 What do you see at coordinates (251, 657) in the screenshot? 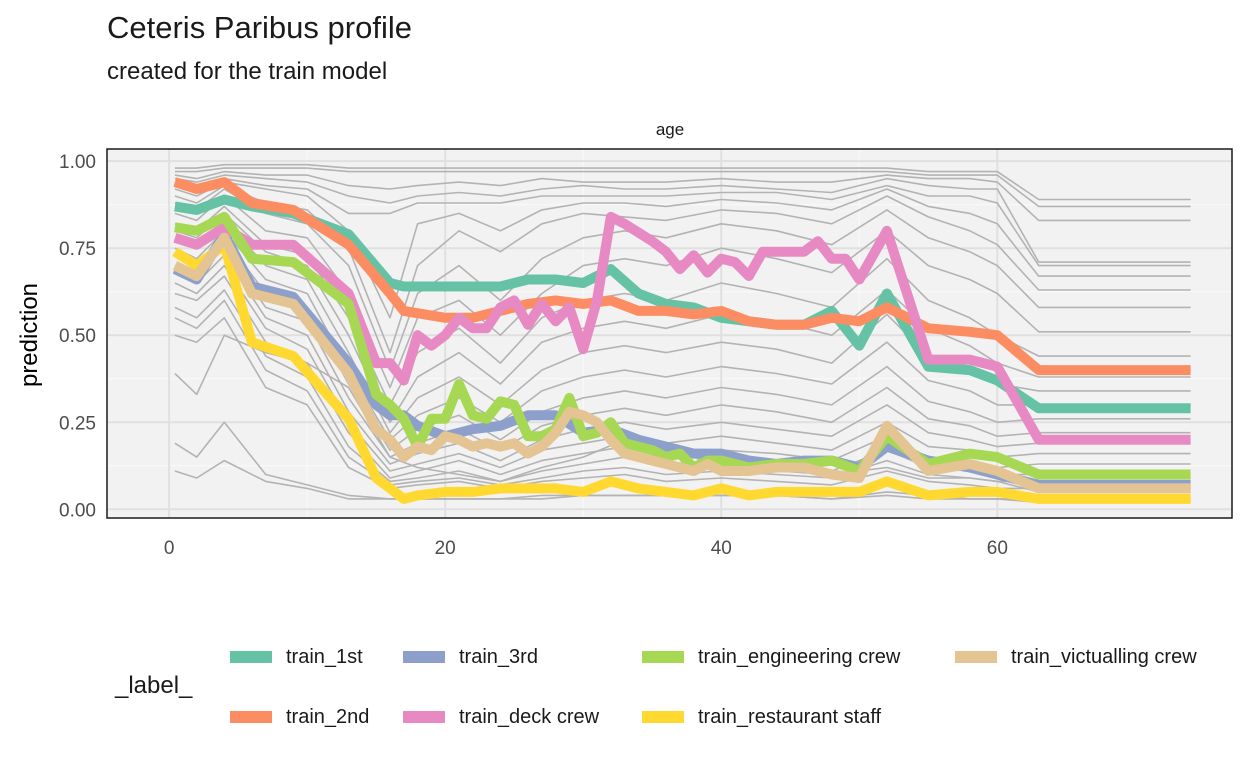
I see `legend-swatch-train-1st` at bounding box center [251, 657].